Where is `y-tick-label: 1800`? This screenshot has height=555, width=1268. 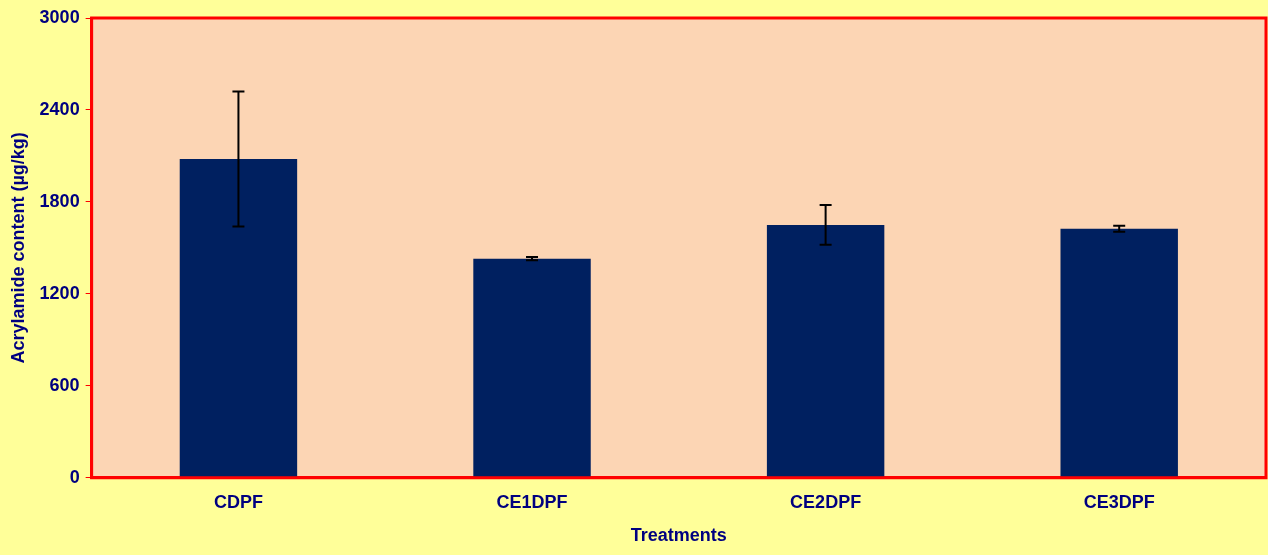
y-tick-label: 1800 is located at coordinates (59, 200).